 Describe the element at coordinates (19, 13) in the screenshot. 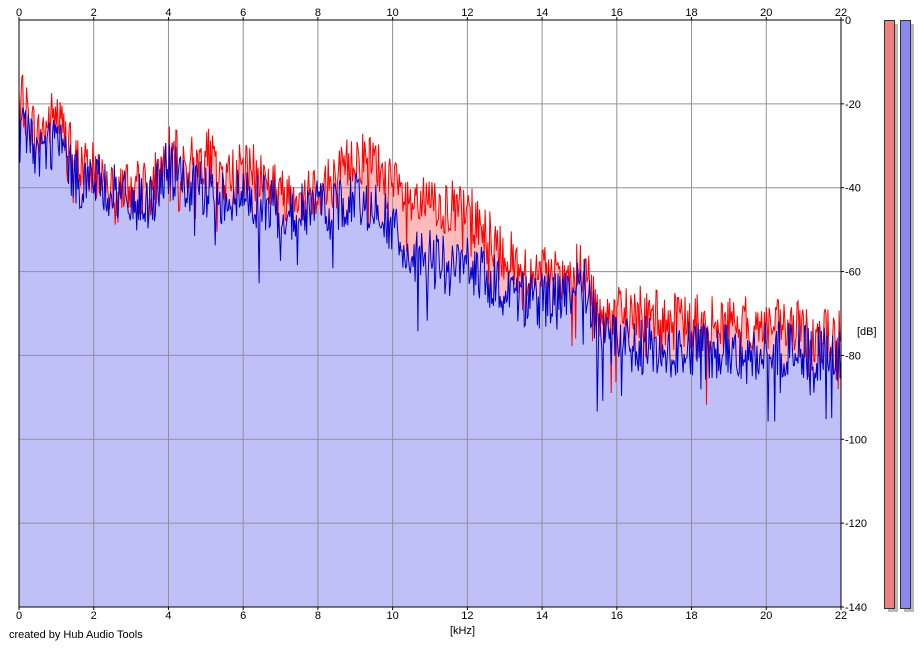

I see `x-tick-top-0: 0` at that location.